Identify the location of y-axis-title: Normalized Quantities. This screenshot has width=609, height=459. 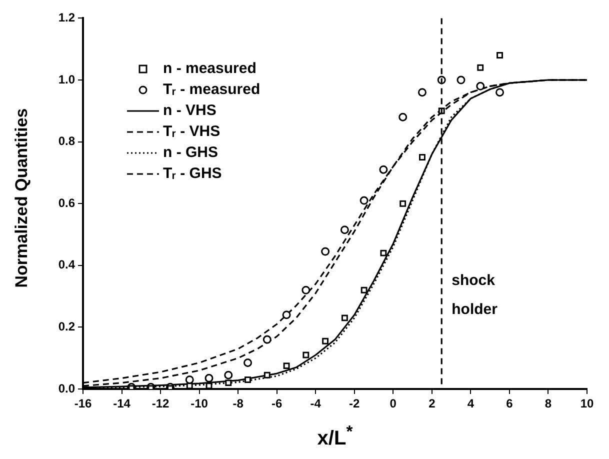
(22, 198).